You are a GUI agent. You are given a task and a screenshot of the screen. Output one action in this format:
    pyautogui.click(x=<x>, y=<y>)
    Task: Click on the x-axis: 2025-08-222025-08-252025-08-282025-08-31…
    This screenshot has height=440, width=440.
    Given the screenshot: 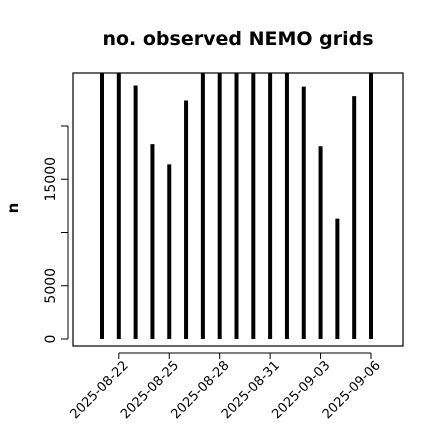 What is the action you would take?
    pyautogui.click(x=226, y=387)
    